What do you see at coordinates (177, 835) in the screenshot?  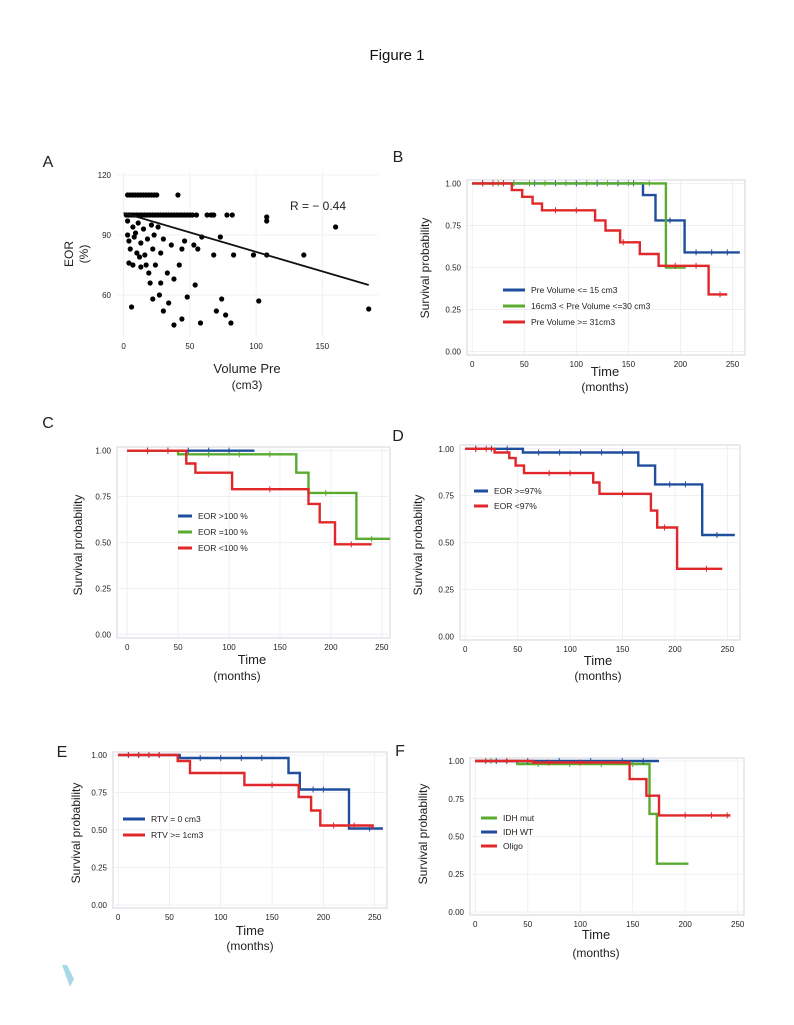 I see `legend-label-2: RTV >= 1cm3` at bounding box center [177, 835].